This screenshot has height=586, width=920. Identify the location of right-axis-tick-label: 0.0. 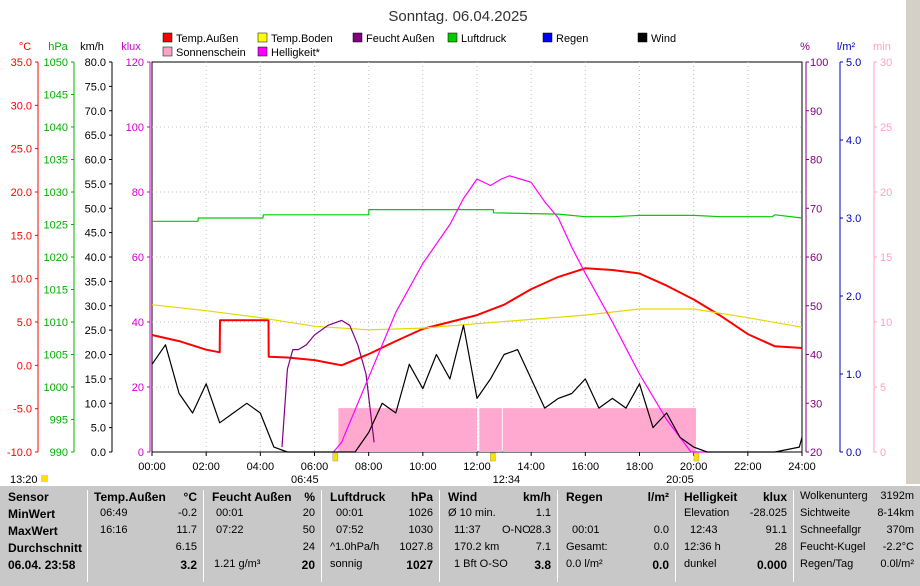
(853, 453).